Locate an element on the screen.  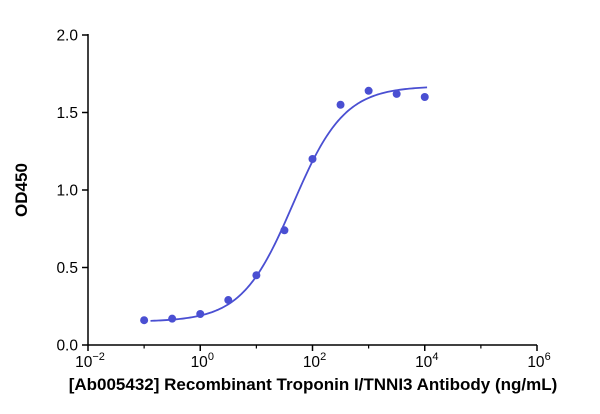
y-tick-label: 2.0 is located at coordinates (67, 36).